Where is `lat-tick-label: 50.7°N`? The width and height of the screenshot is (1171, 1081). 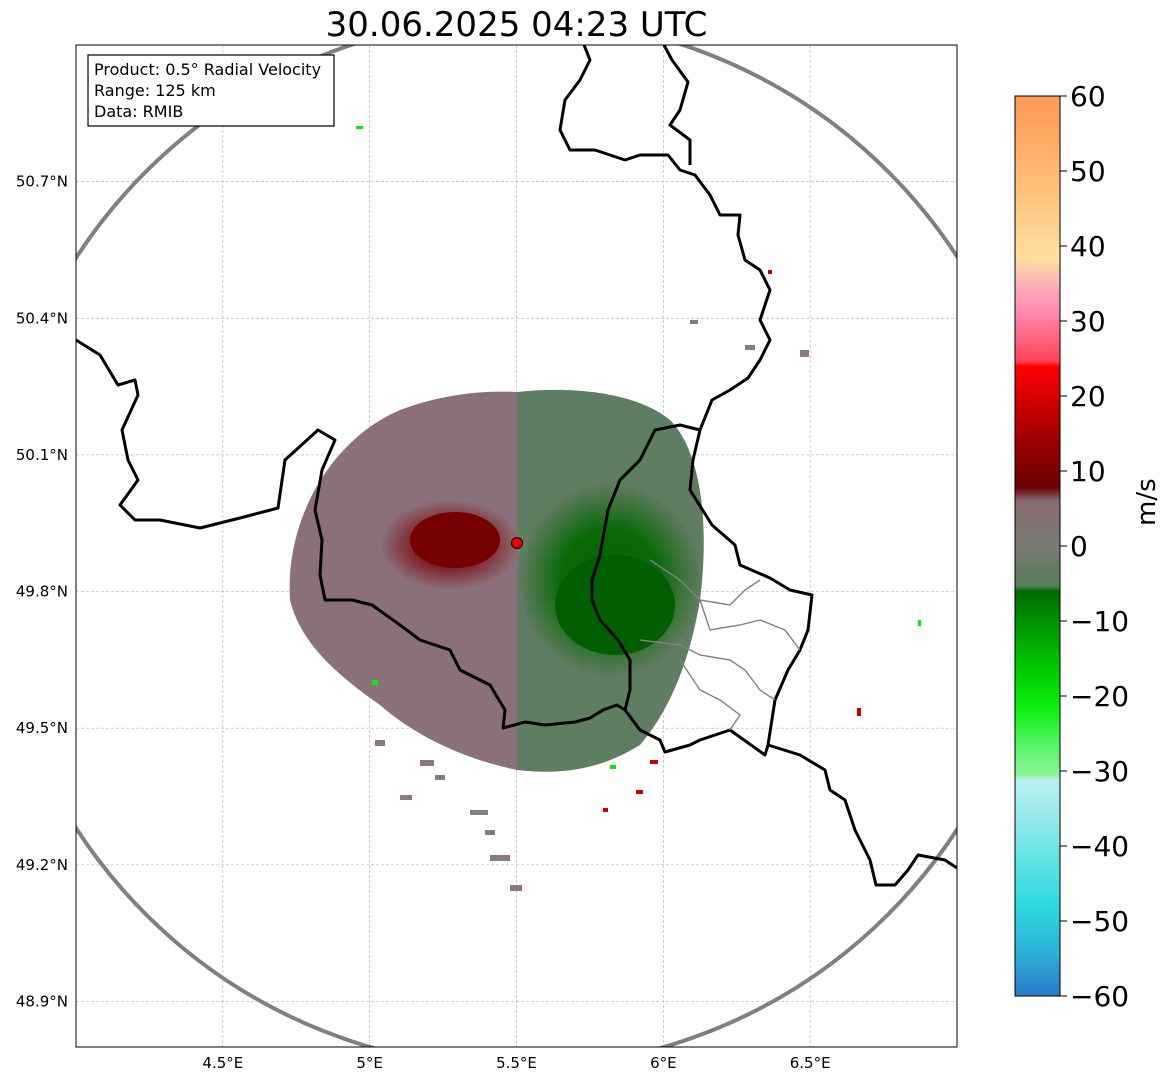 lat-tick-label: 50.7°N is located at coordinates (42, 182).